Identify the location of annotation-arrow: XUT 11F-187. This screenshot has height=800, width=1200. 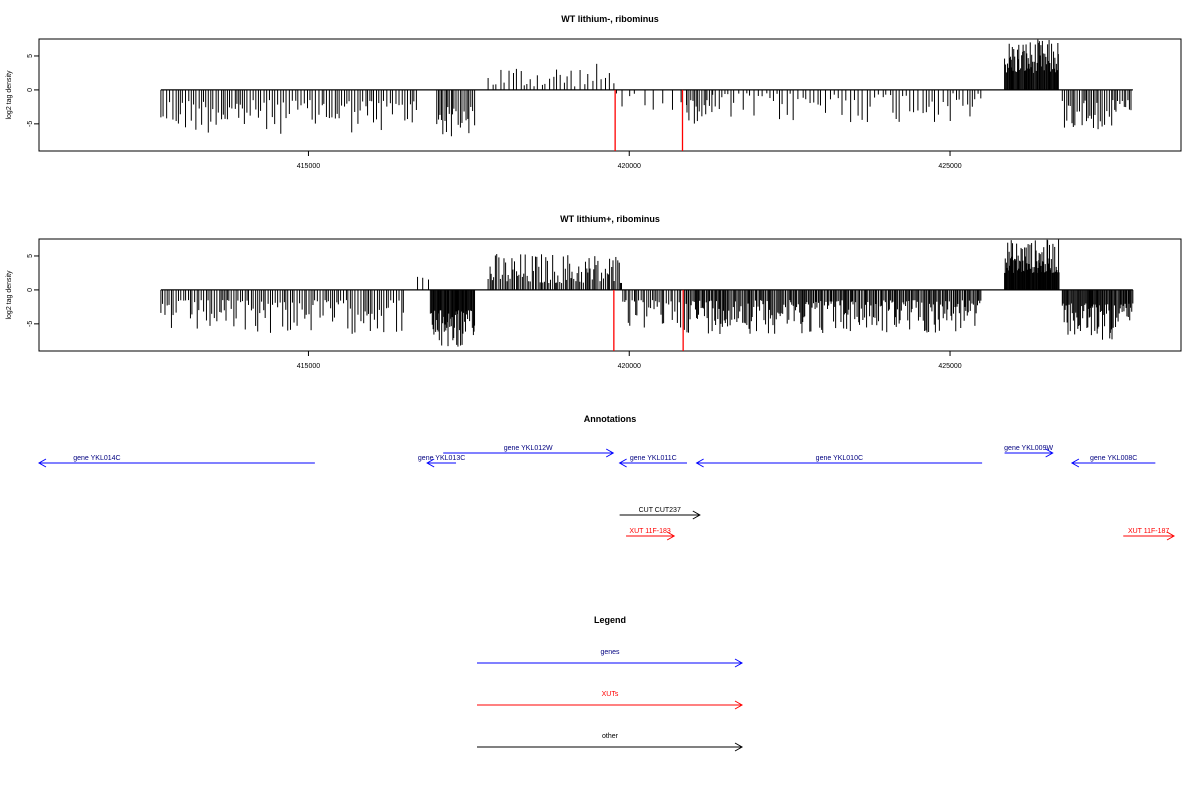
(1149, 534).